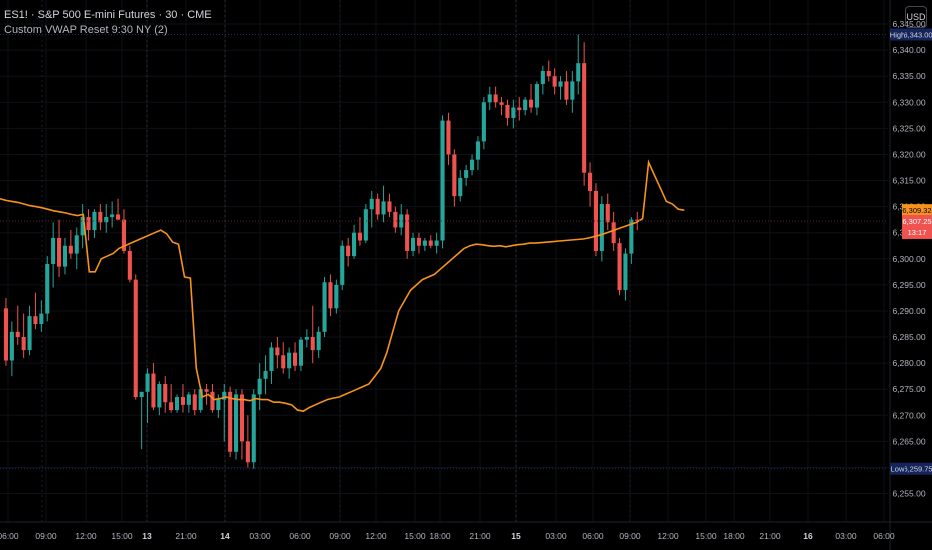  I want to click on last-price-value: 6,307.25, so click(916, 221).